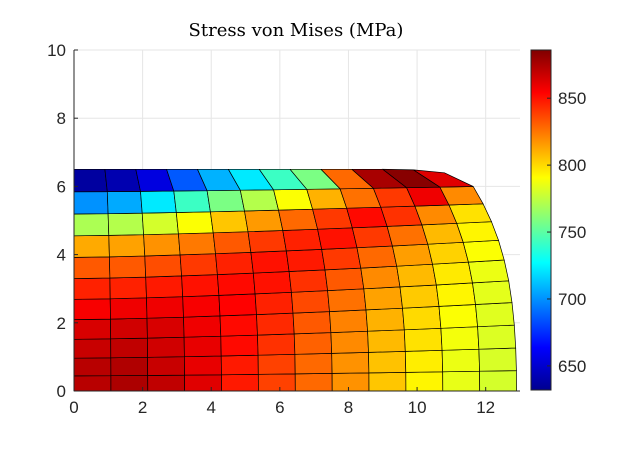 This screenshot has width=634, height=456. I want to click on y-axis: 0 2 4 6 8 10, so click(62, 221).